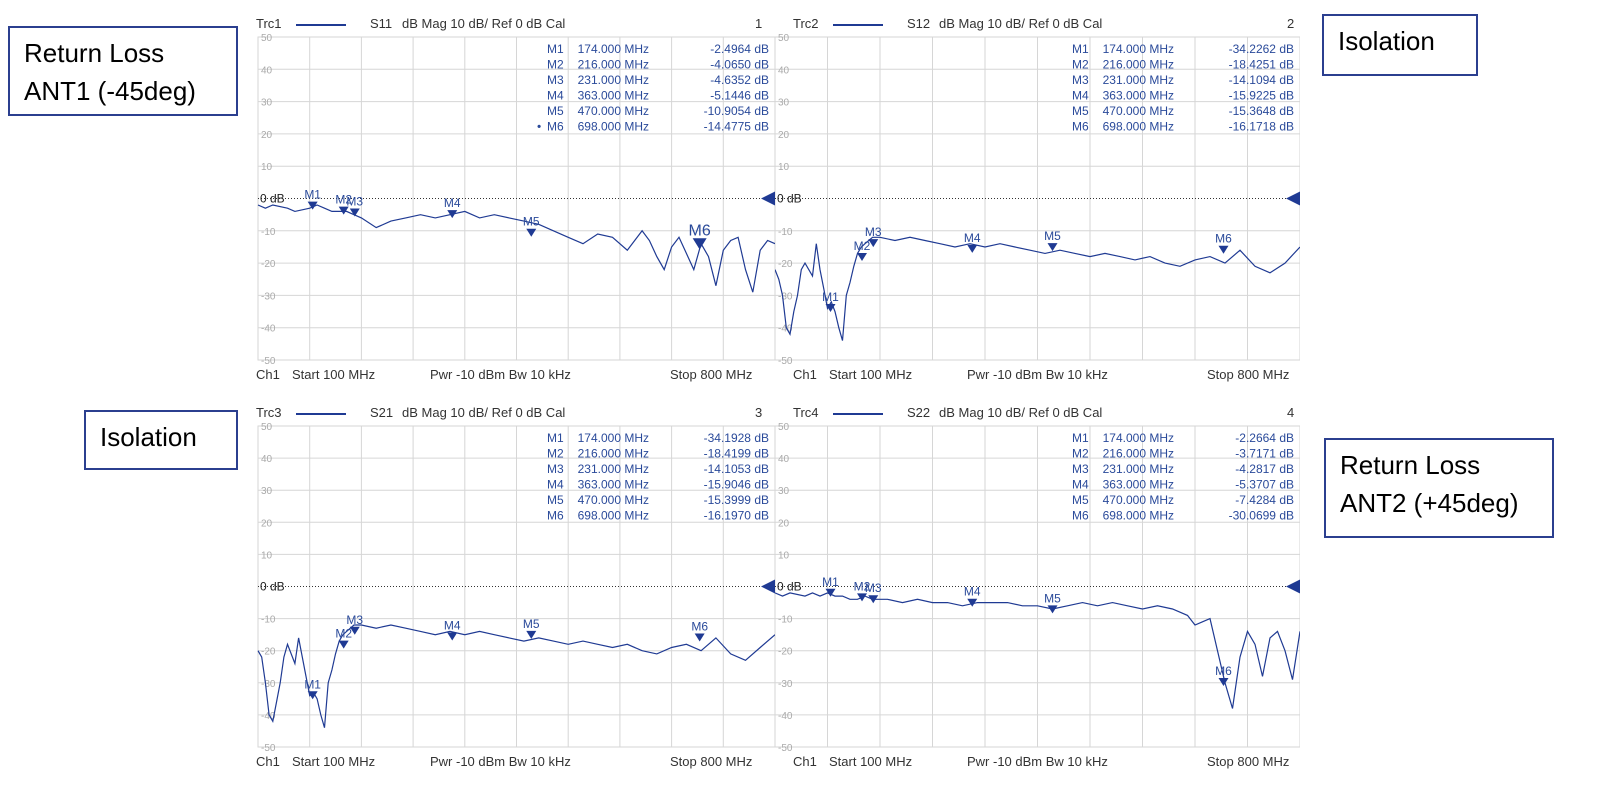 The width and height of the screenshot is (1600, 801). I want to click on y-tick-label: 40, so click(267, 70).